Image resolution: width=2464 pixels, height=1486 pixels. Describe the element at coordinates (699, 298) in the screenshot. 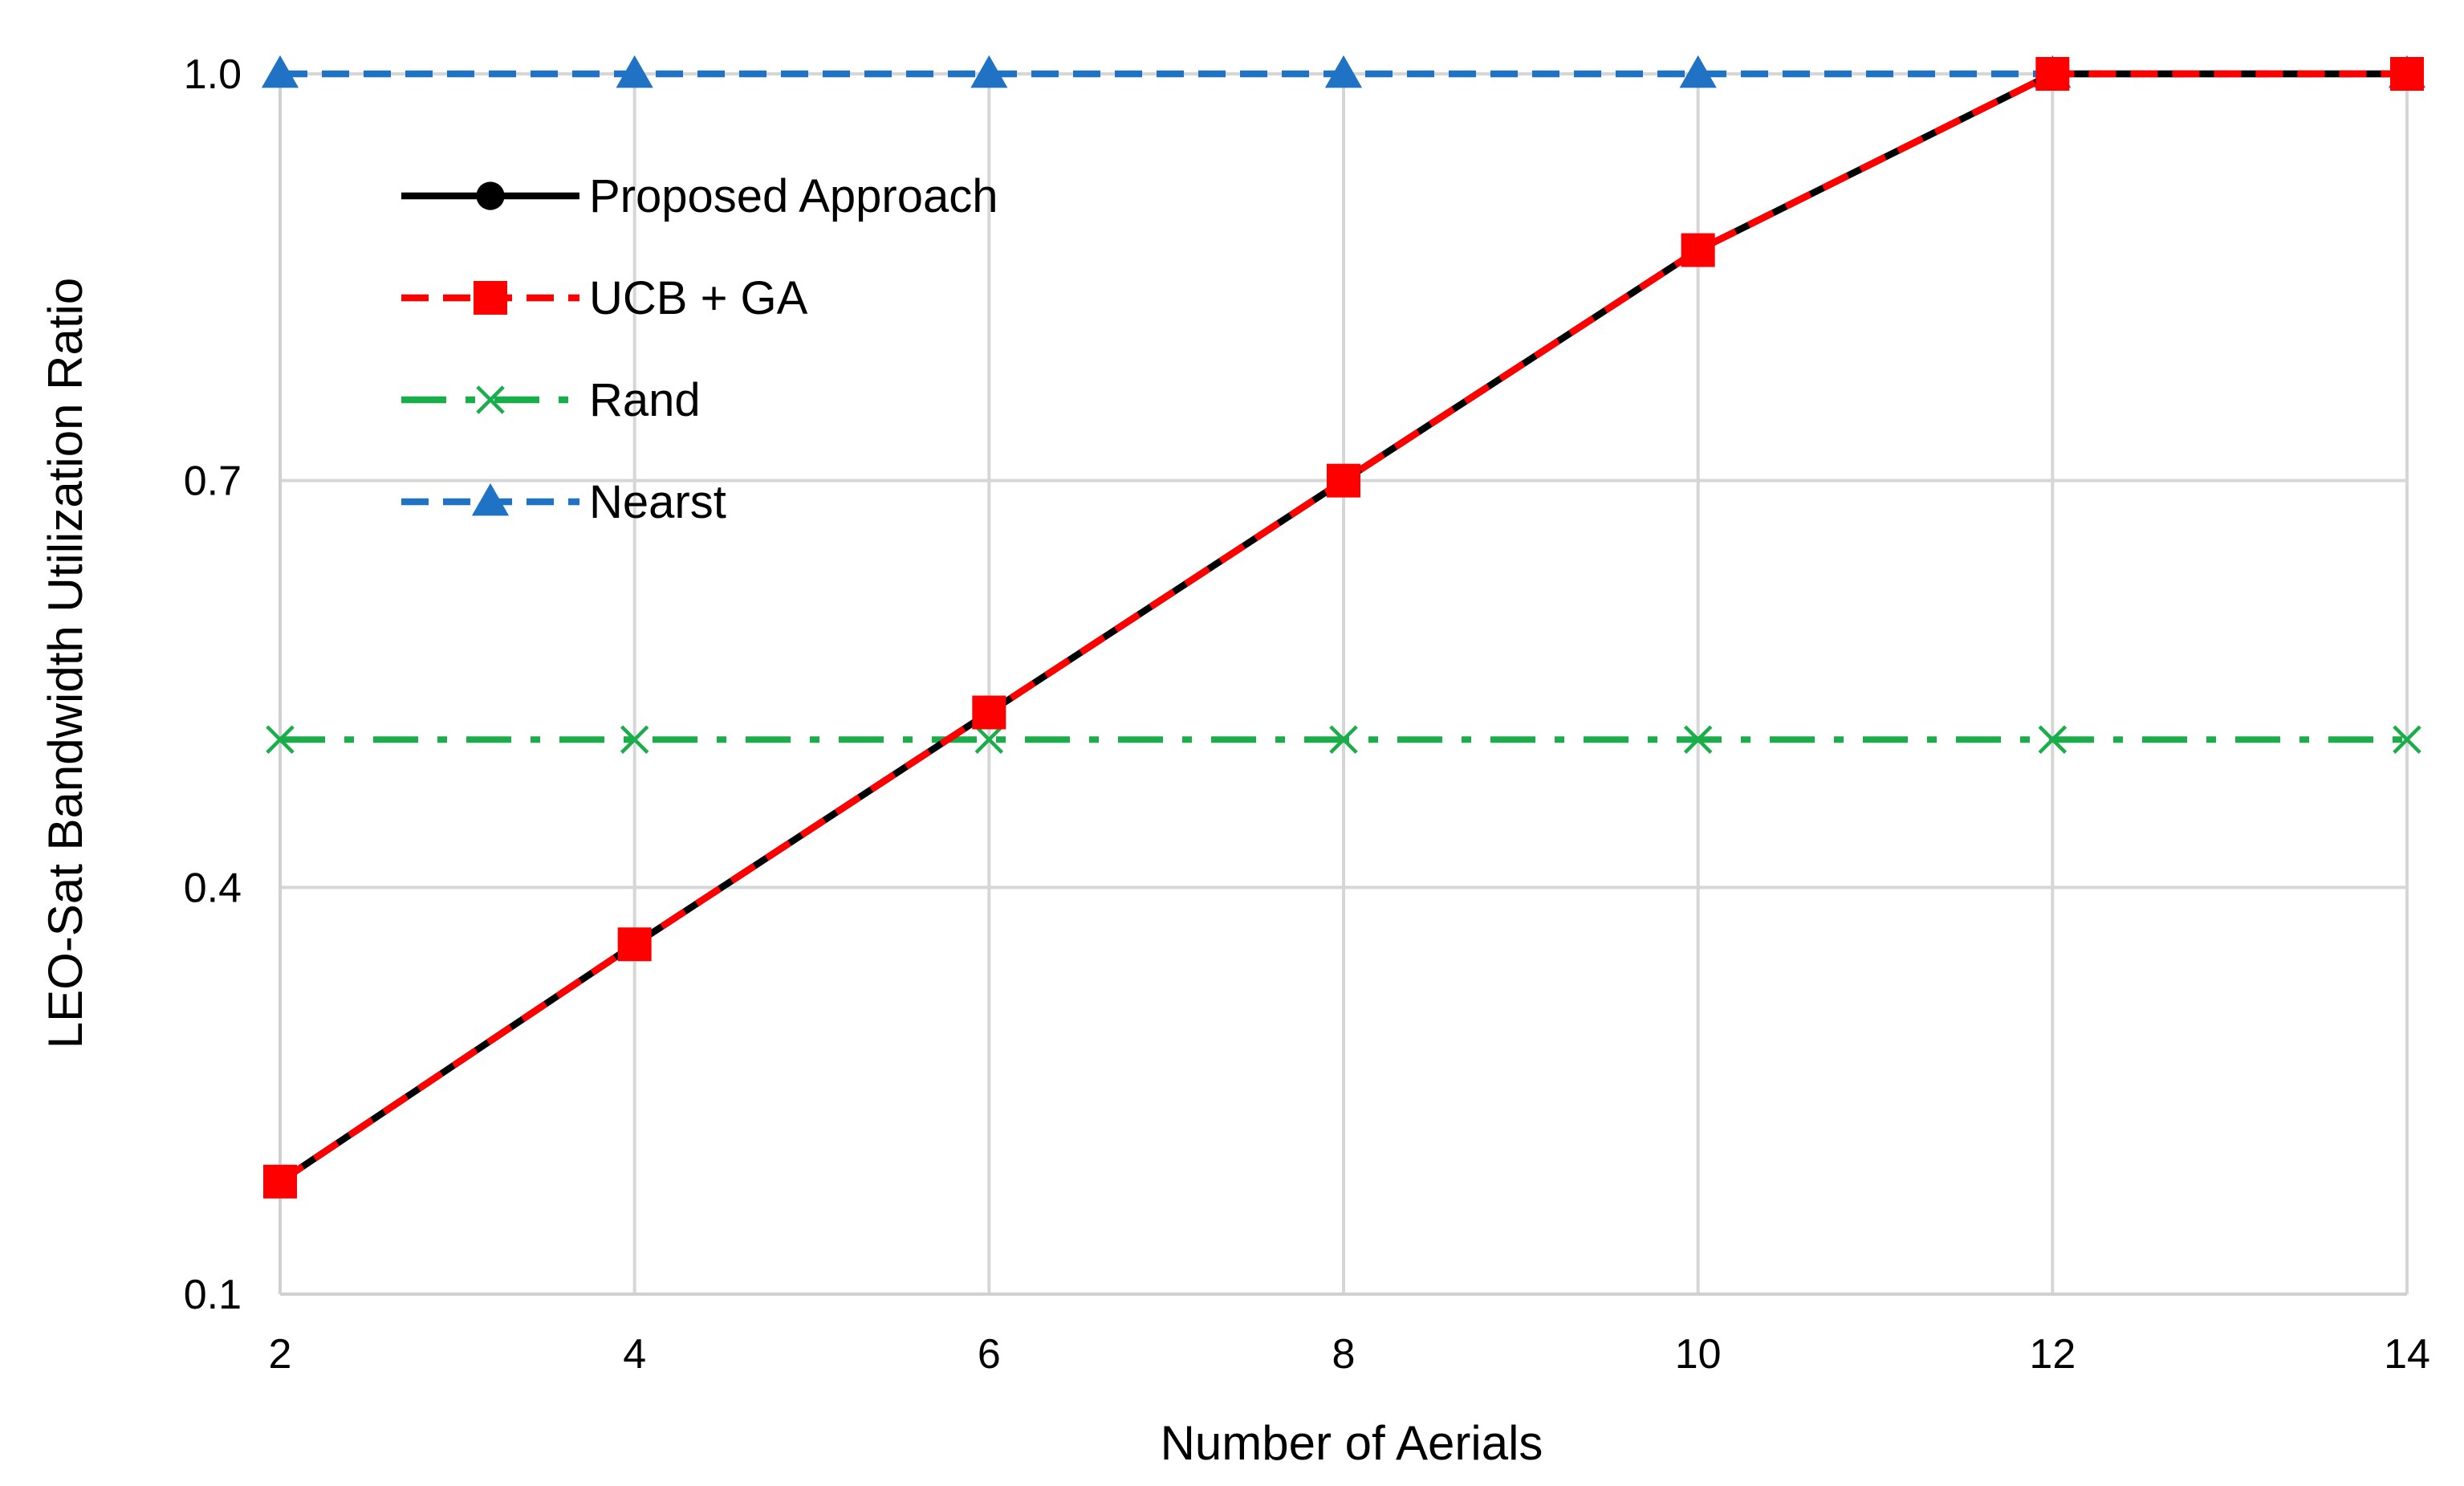

I see `legend-label: UCB + GA` at that location.